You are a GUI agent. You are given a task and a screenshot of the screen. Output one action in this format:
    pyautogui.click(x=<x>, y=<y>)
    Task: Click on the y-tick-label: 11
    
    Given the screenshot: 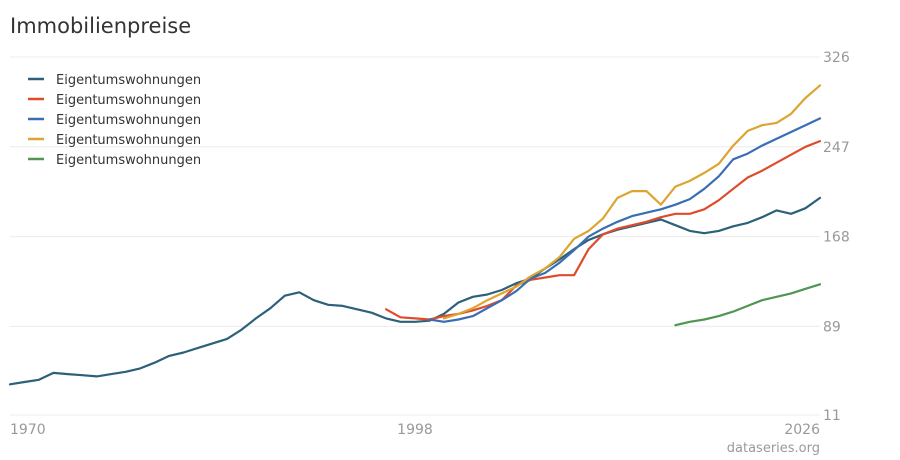 What is the action you would take?
    pyautogui.click(x=832, y=416)
    